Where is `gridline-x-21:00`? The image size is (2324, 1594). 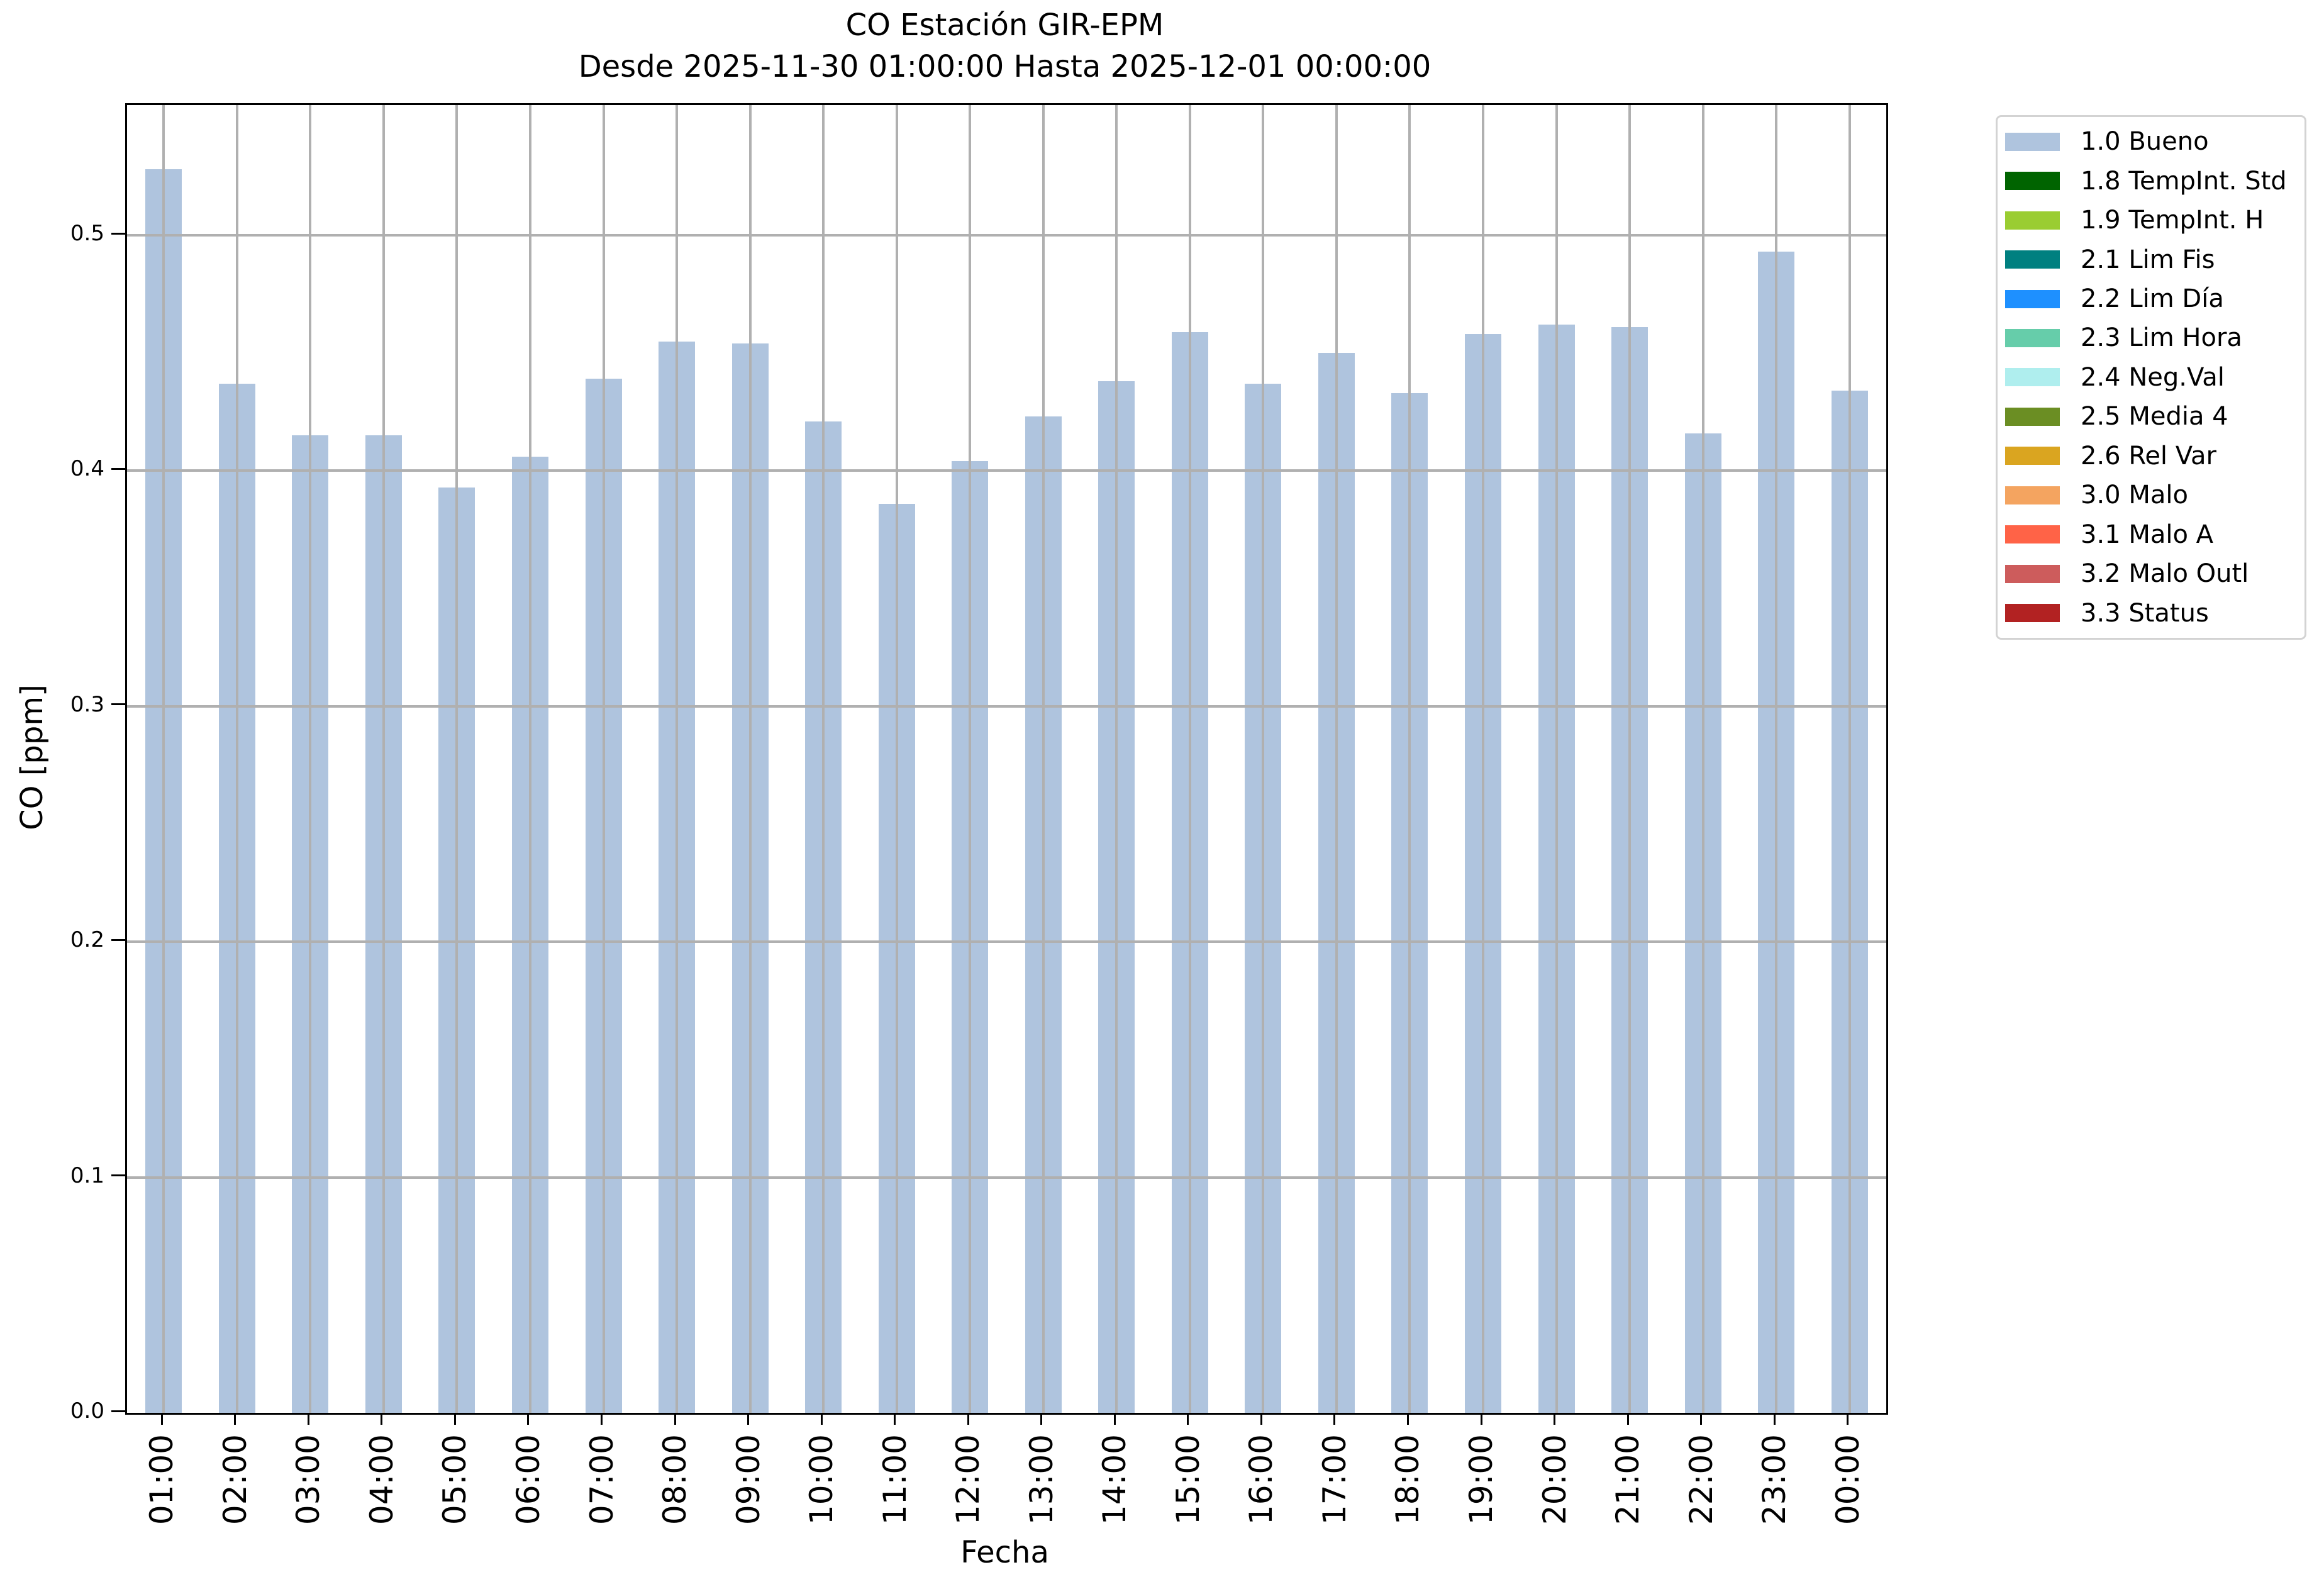 gridline-x-21:00 is located at coordinates (1630, 759).